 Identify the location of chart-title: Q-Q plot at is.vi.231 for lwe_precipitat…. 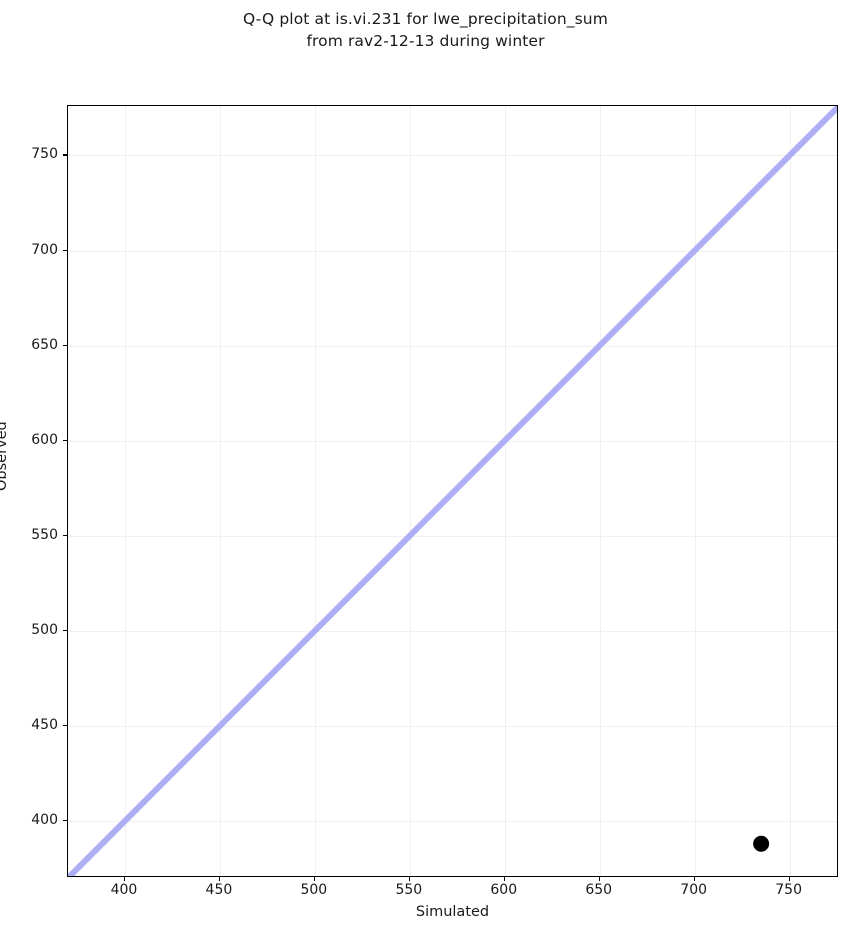
(425, 30).